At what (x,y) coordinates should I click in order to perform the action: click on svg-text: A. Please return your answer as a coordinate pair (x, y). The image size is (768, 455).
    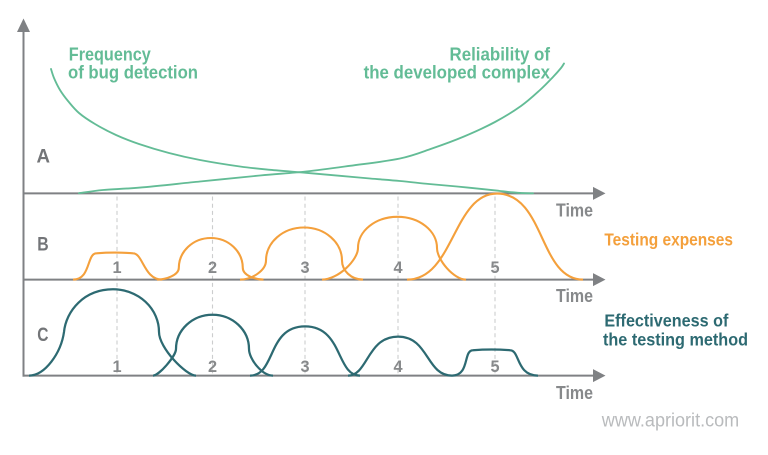
    Looking at the image, I should click on (44, 156).